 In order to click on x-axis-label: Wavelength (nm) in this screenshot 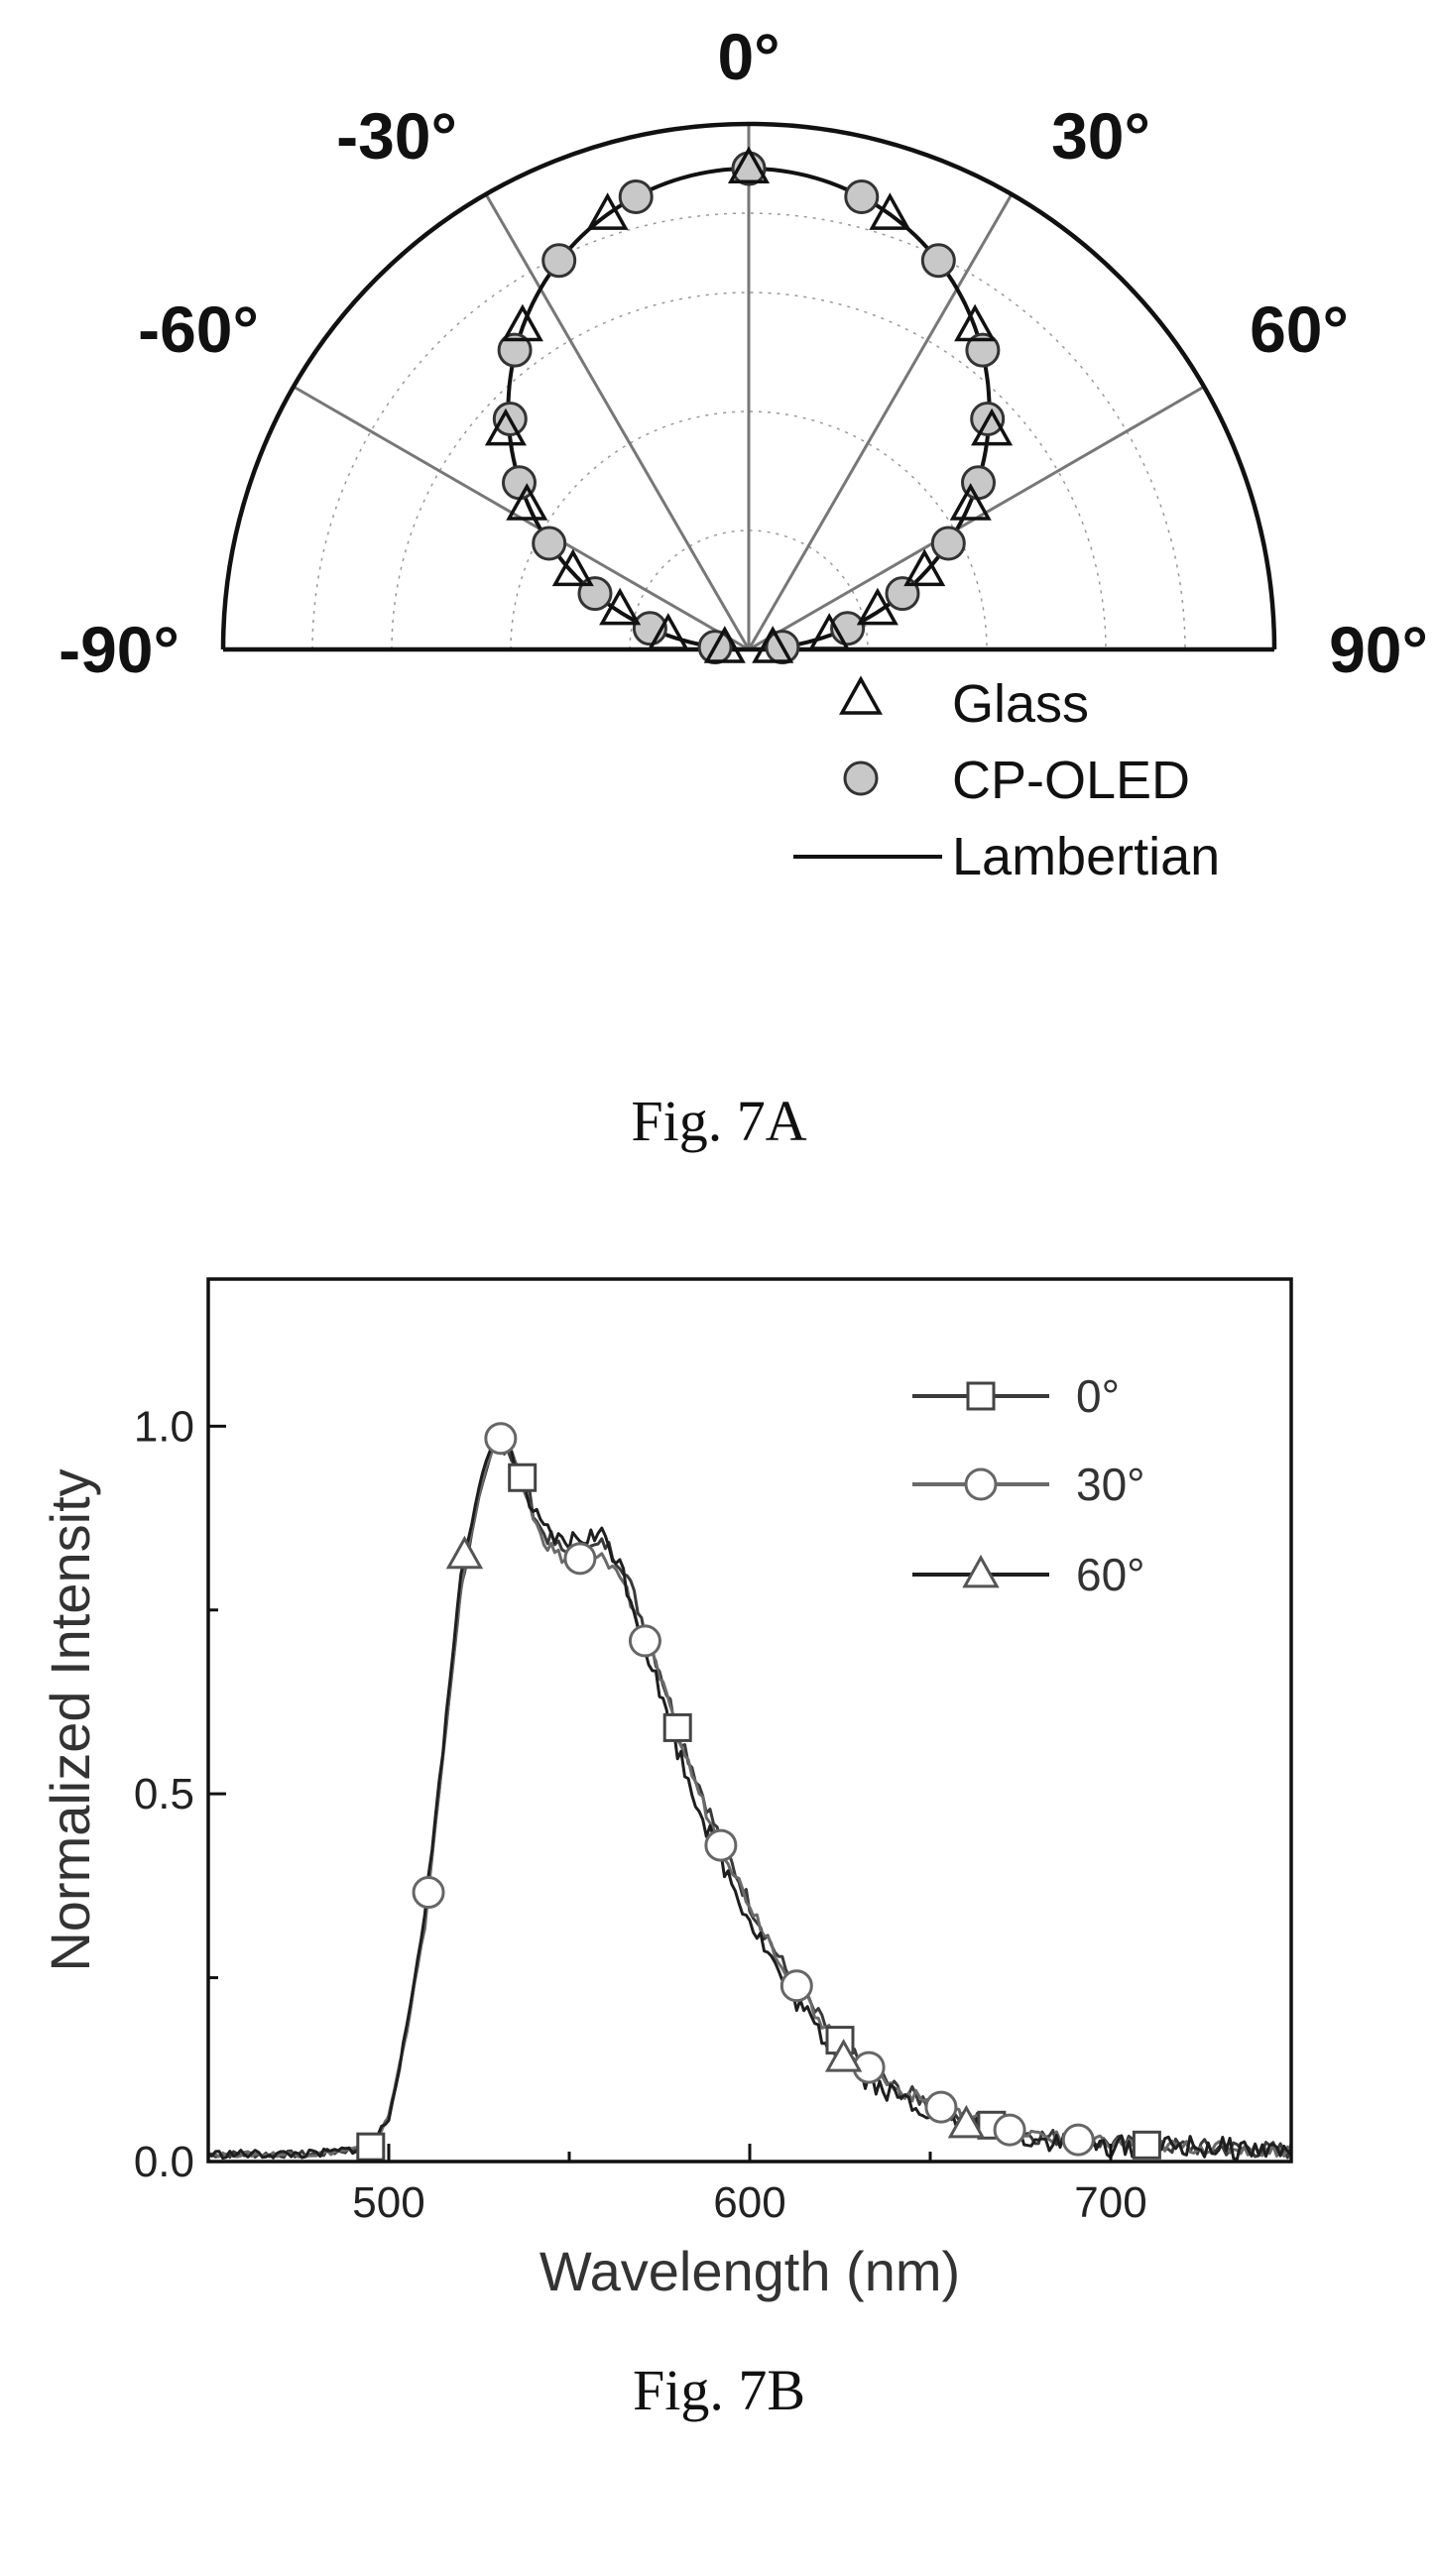, I will do `click(749, 2271)`.